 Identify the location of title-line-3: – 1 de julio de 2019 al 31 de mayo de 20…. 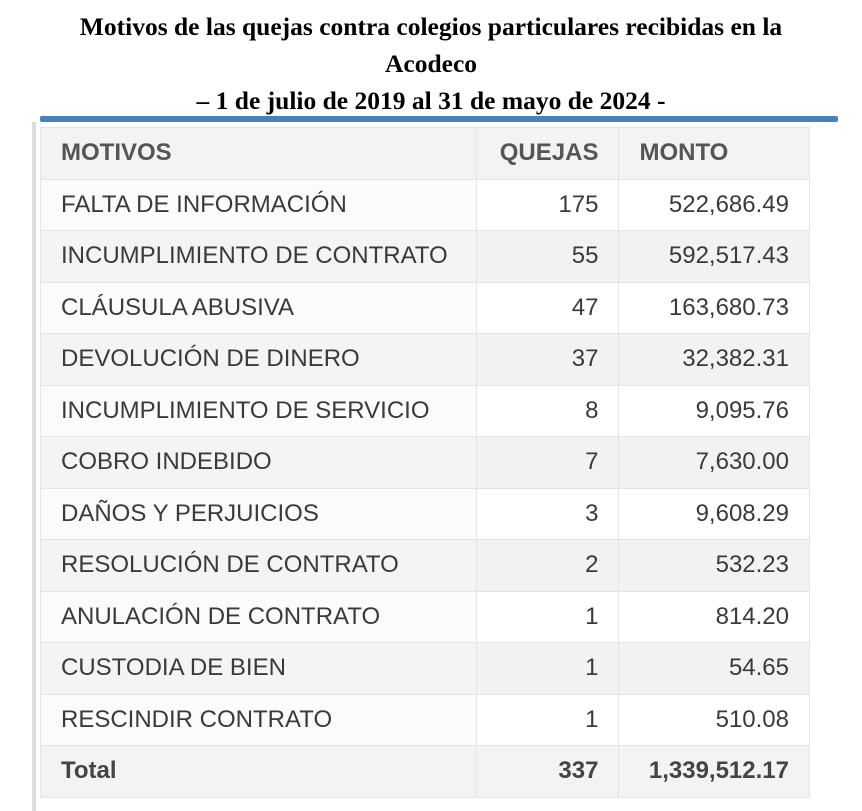
(431, 100).